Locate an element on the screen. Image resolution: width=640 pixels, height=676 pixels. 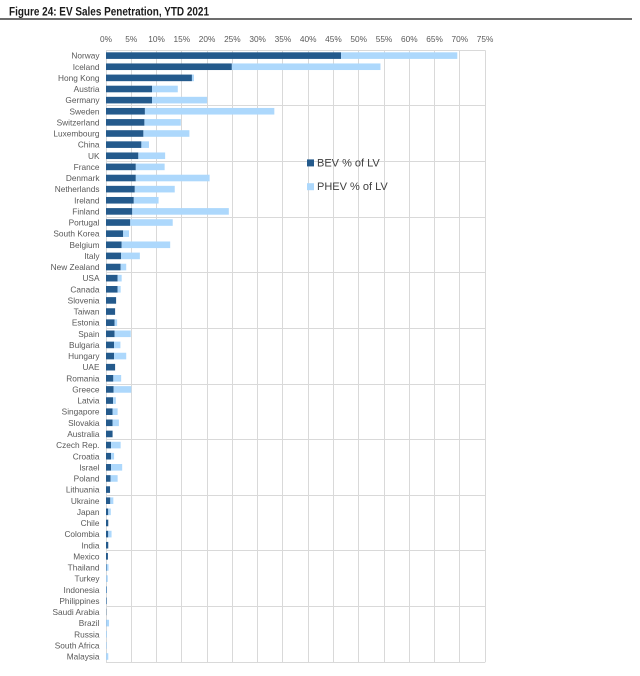
svg-text: Taiwan is located at coordinates (87, 312).